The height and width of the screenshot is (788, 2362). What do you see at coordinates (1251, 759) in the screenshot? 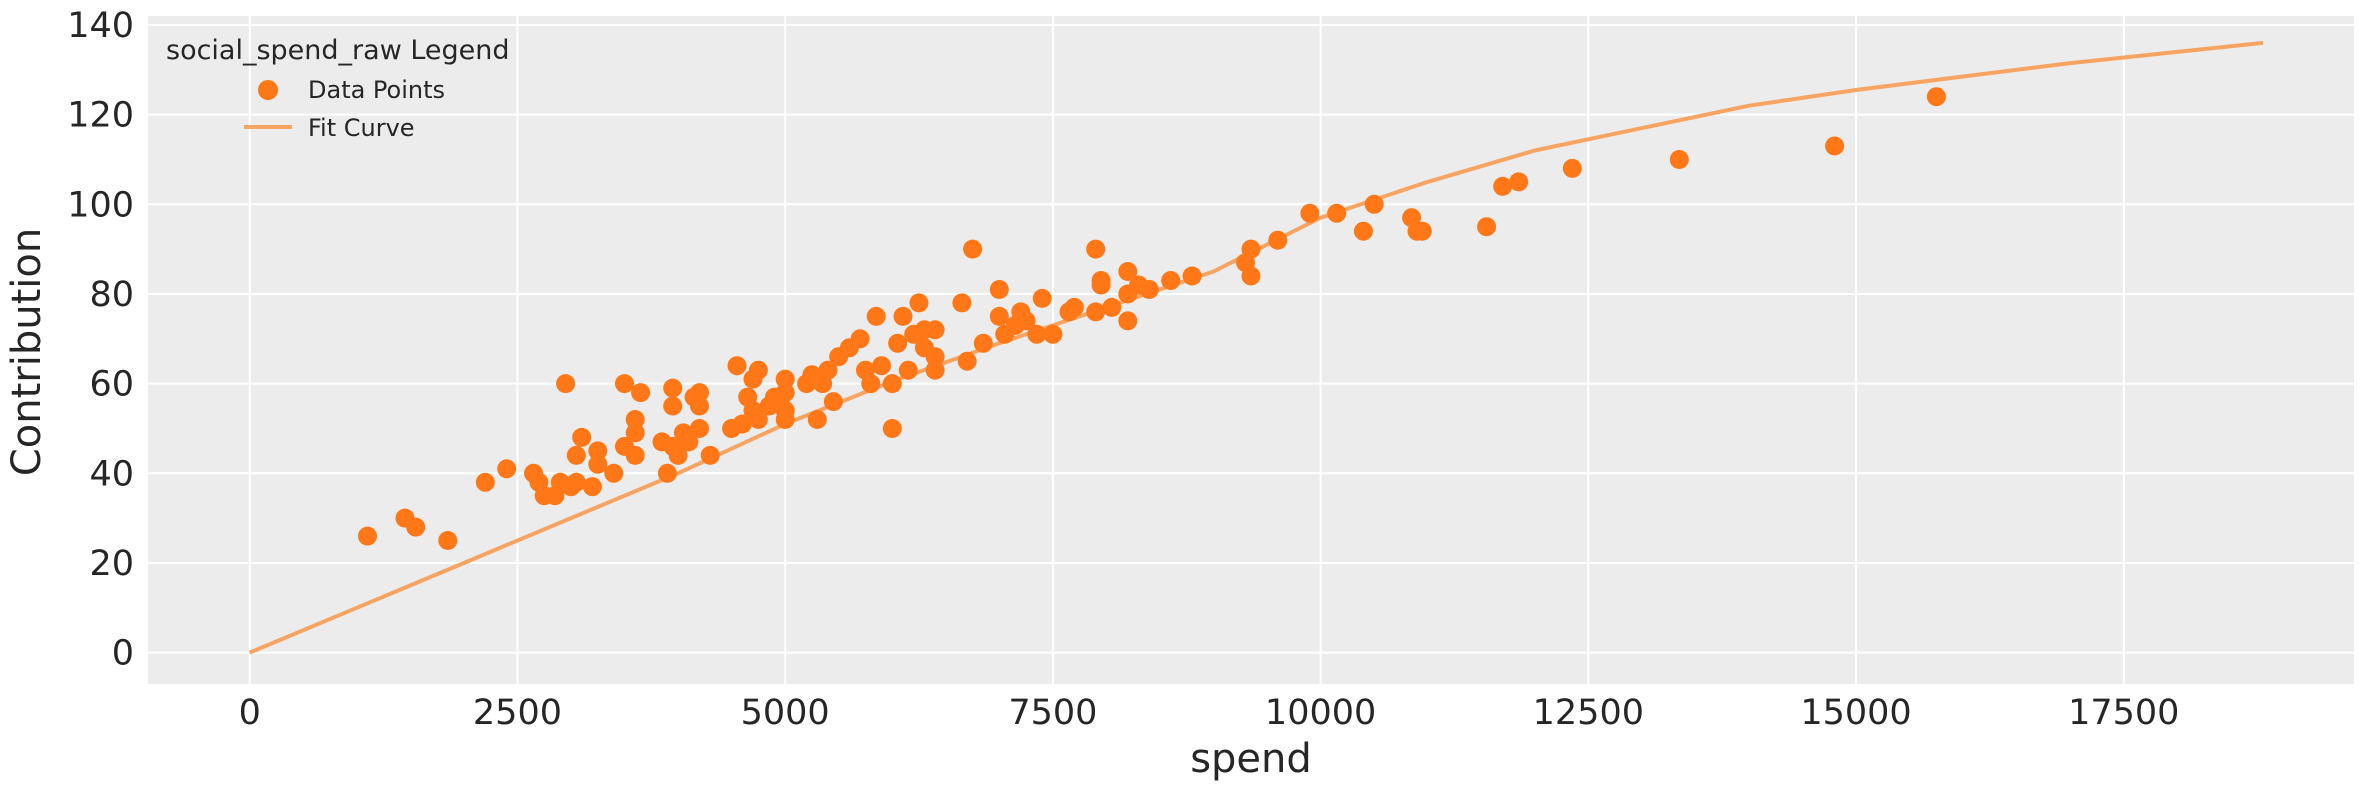
I see `x-axis-title: spend` at bounding box center [1251, 759].